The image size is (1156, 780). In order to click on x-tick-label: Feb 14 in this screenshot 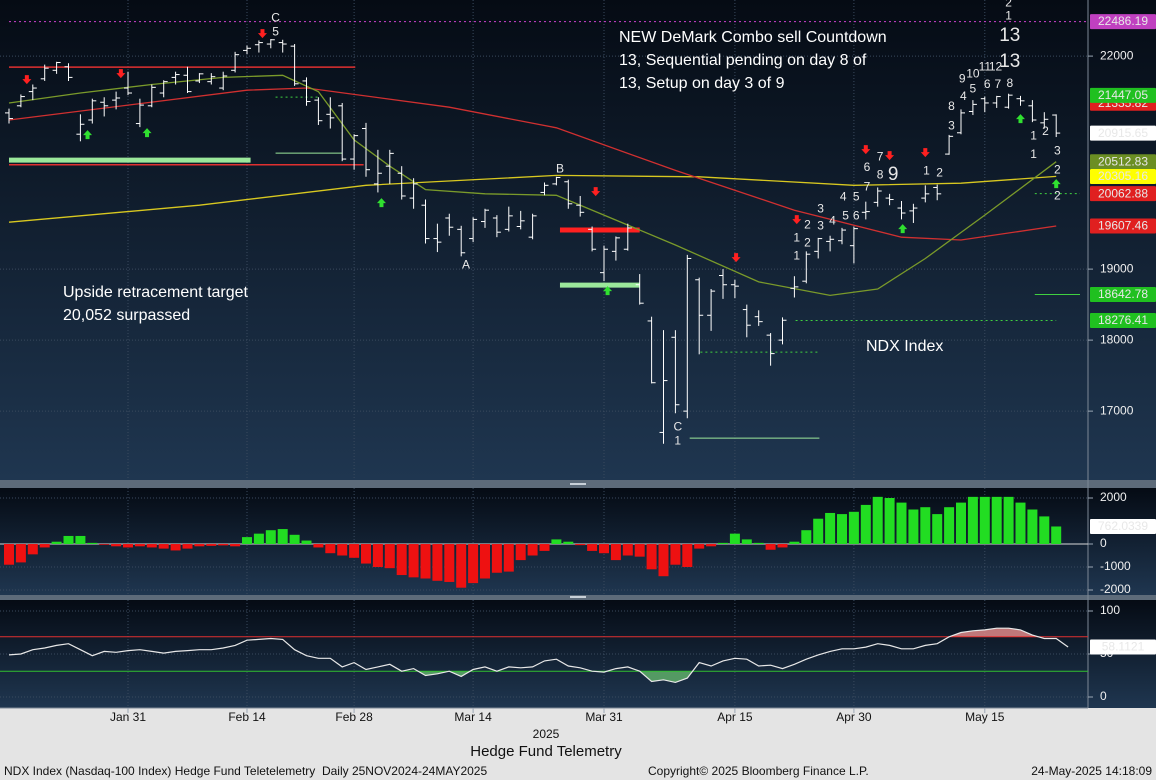, I will do `click(247, 717)`.